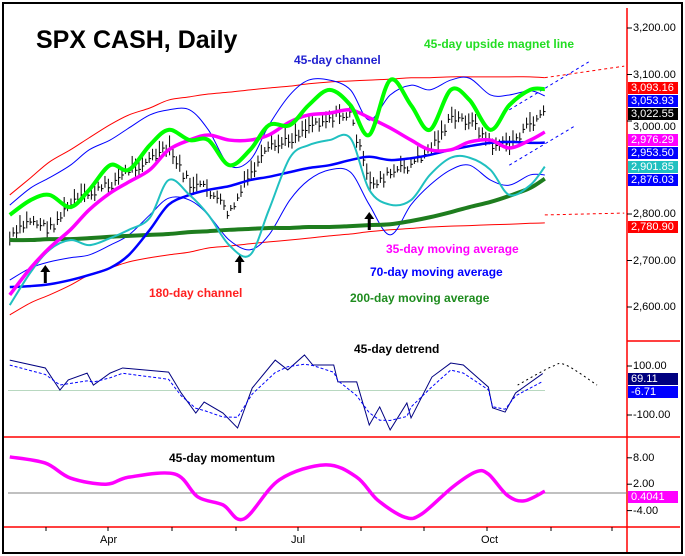  I want to click on x-tick-jul: Jul, so click(298, 540).